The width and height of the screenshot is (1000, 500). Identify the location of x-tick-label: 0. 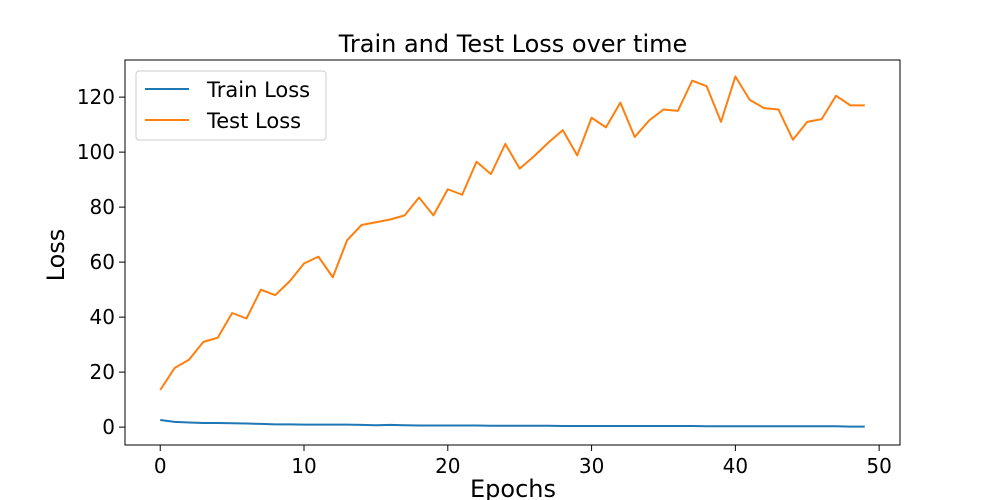
(160, 466).